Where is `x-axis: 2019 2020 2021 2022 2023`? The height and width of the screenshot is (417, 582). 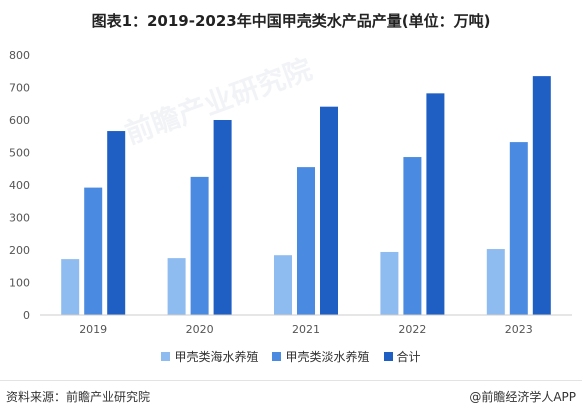
x-axis: 2019 2020 2021 2022 2023 is located at coordinates (306, 325).